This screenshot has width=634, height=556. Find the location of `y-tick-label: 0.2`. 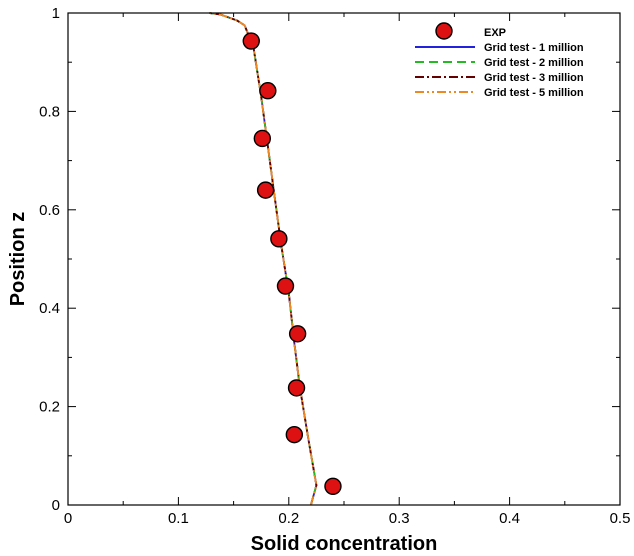

y-tick-label: 0.2 is located at coordinates (49, 407).